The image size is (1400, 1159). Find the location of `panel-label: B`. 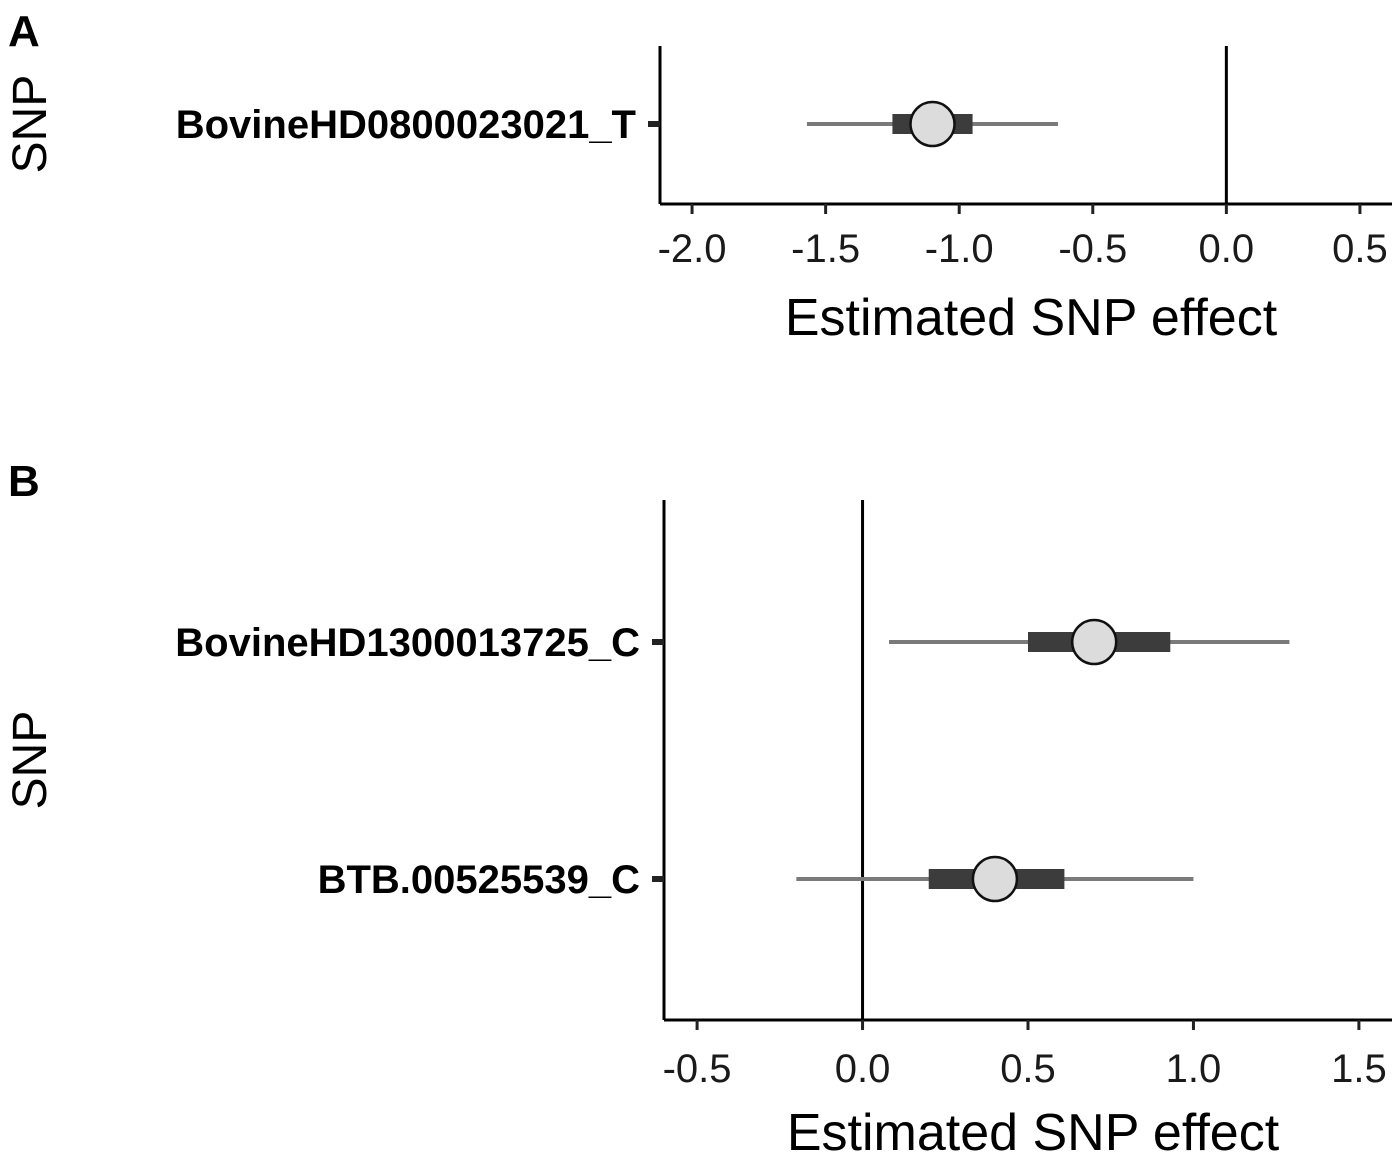

panel-label: B is located at coordinates (24, 481).